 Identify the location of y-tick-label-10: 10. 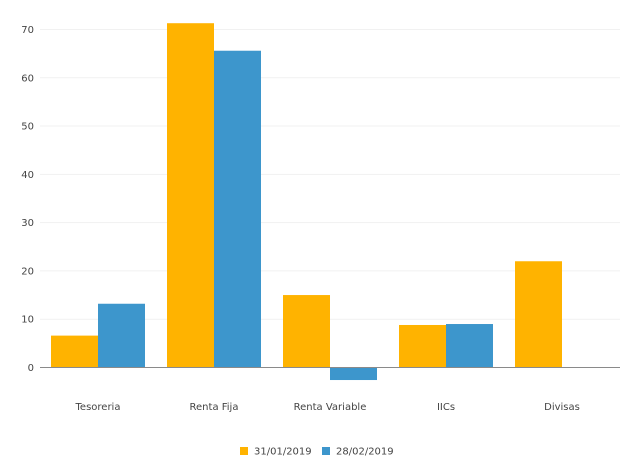
(27, 320).